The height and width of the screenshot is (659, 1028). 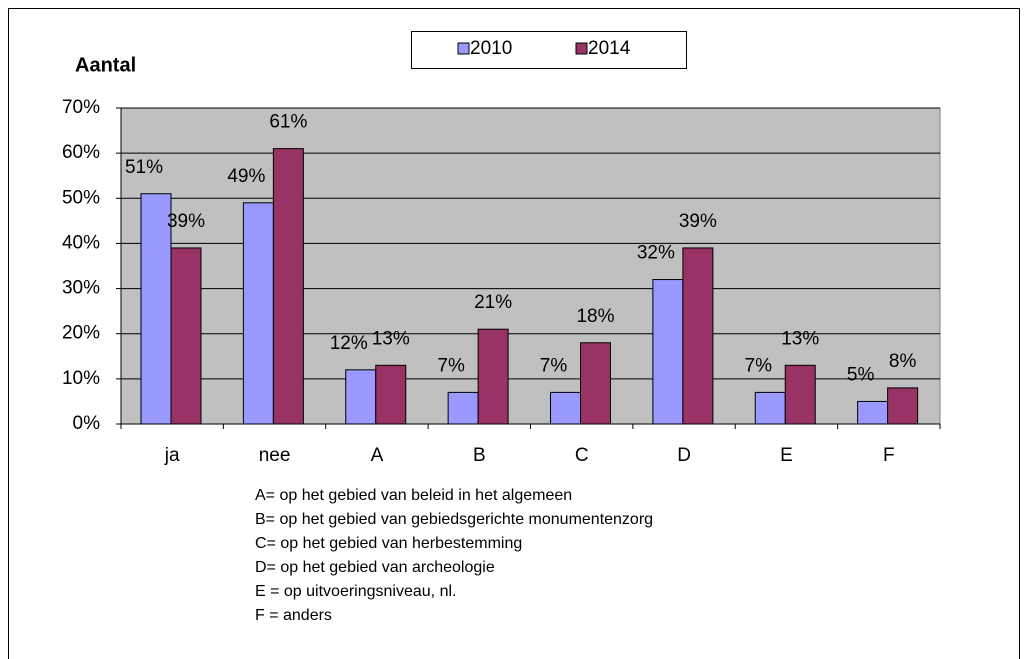 I want to click on x-tick-label: ja, so click(x=172, y=455).